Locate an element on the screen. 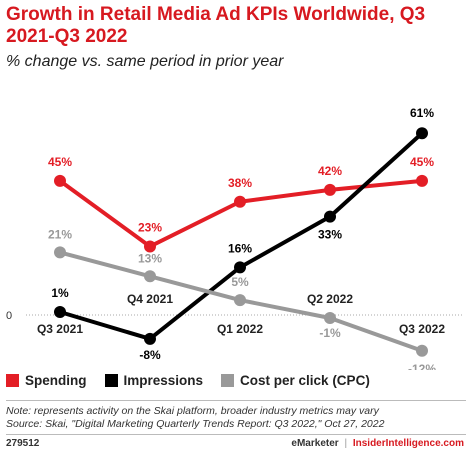  legend-label-cpc: Cost per click (CPC) is located at coordinates (305, 380).